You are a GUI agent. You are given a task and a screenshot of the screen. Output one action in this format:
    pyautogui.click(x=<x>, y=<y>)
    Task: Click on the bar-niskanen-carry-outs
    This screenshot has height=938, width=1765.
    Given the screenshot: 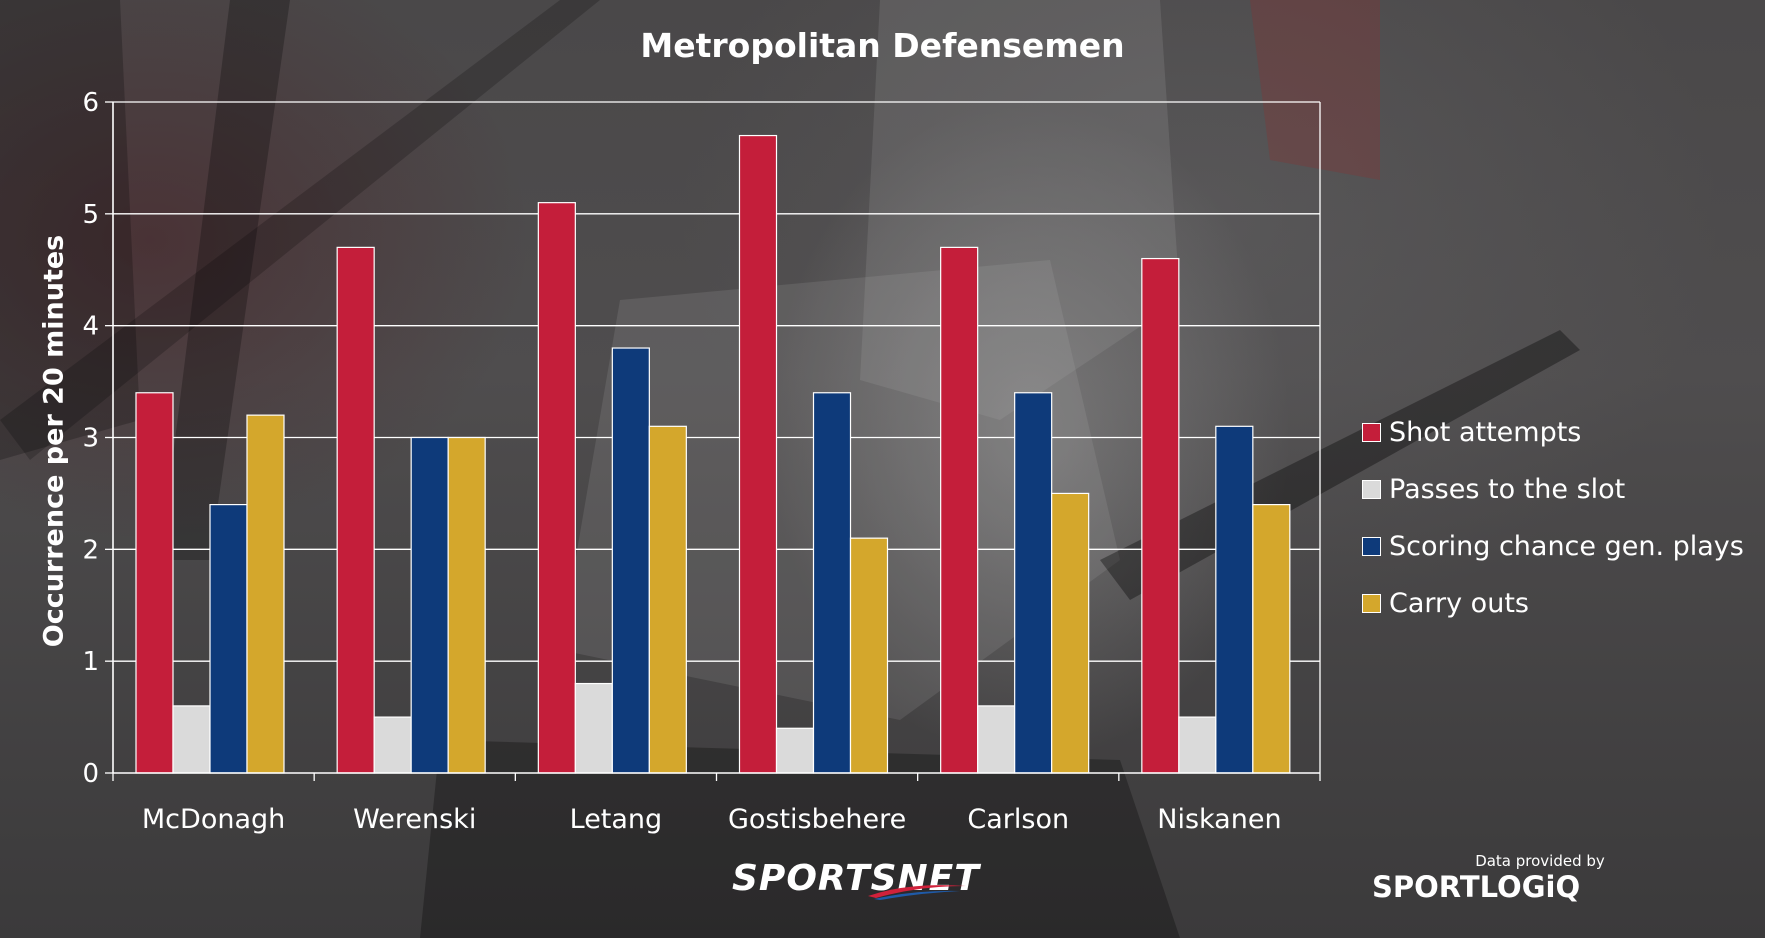 What is the action you would take?
    pyautogui.click(x=1271, y=639)
    